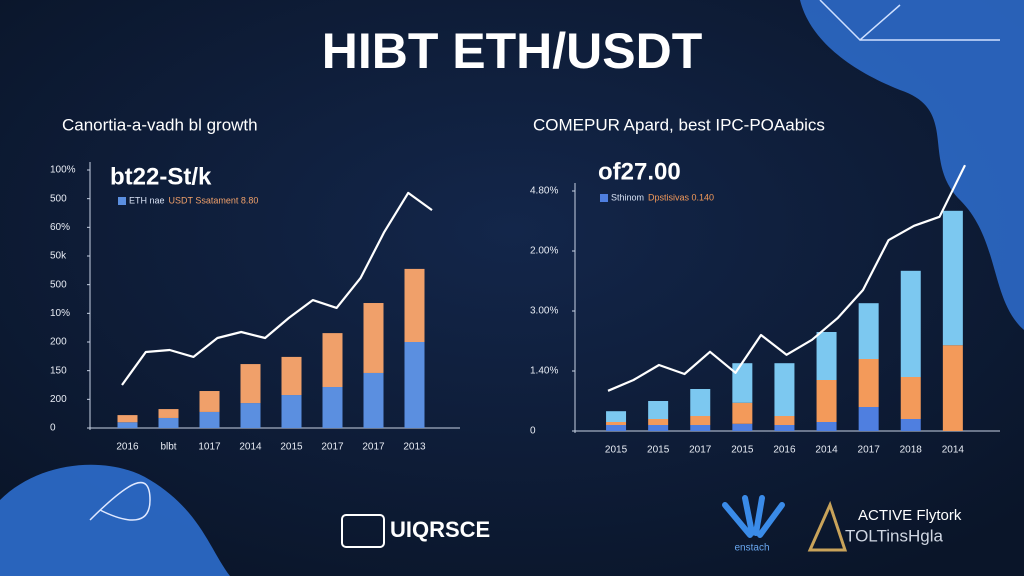 The width and height of the screenshot is (1024, 576). I want to click on logo-text: UIQRSCE, so click(440, 529).